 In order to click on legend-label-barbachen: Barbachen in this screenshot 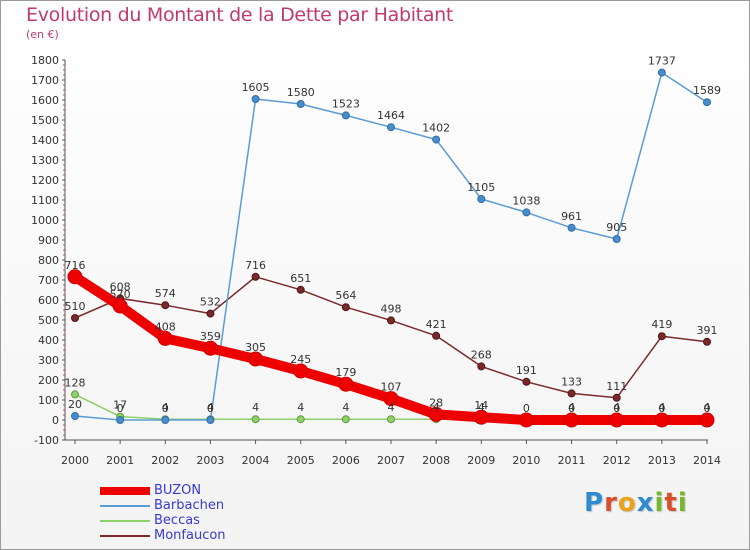, I will do `click(189, 505)`.